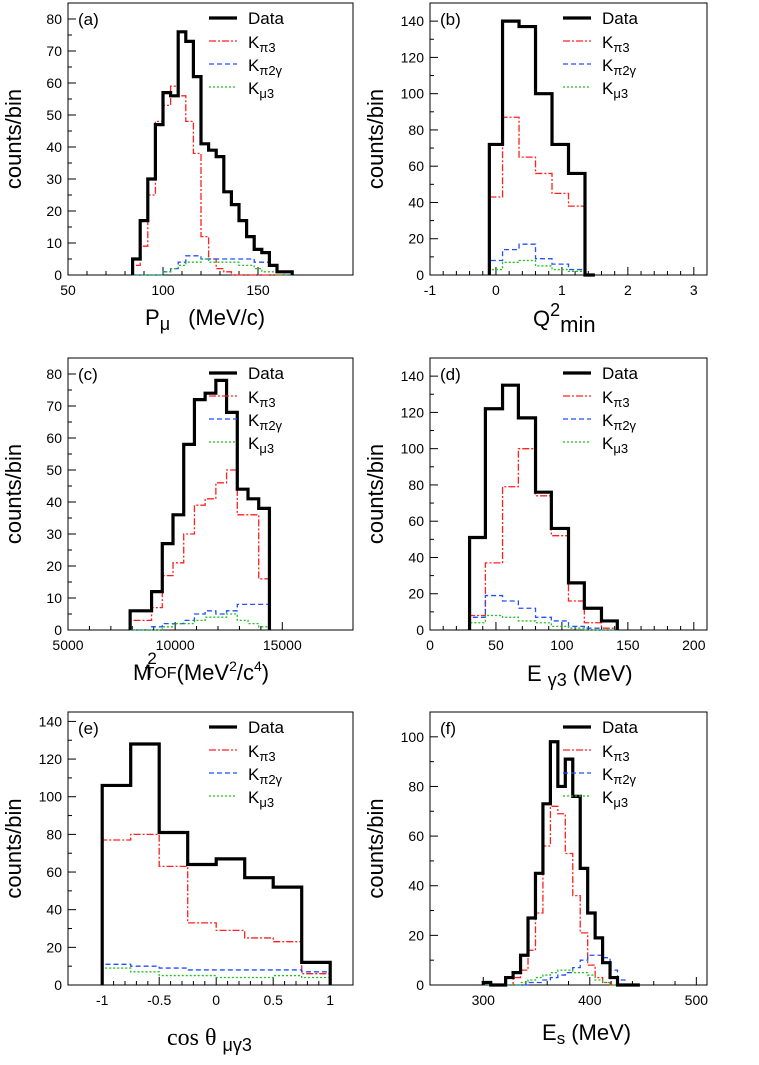  What do you see at coordinates (201, 667) in the screenshot?
I see `x-axis-label: M2 TOF(MeV2/c4)` at bounding box center [201, 667].